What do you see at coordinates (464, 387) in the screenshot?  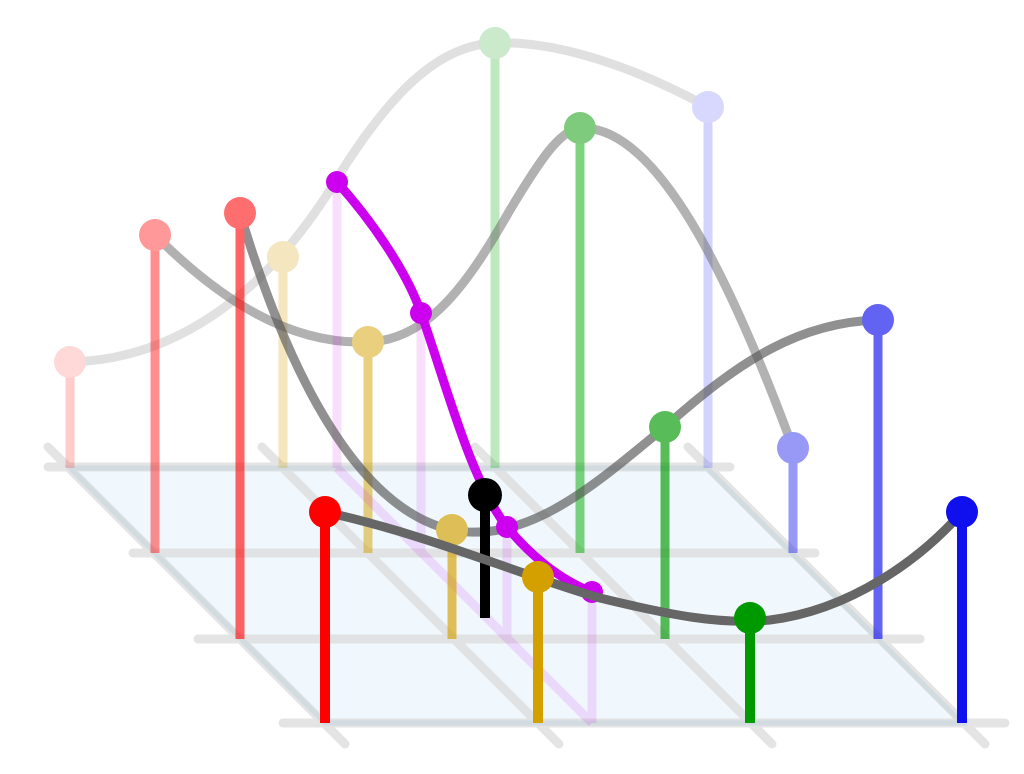 I see `highlight-curve` at bounding box center [464, 387].